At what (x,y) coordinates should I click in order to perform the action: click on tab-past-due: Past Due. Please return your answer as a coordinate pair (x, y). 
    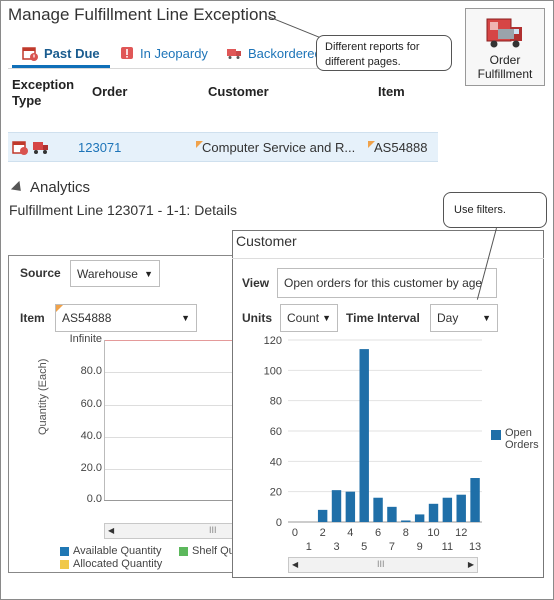
    Looking at the image, I should click on (61, 53).